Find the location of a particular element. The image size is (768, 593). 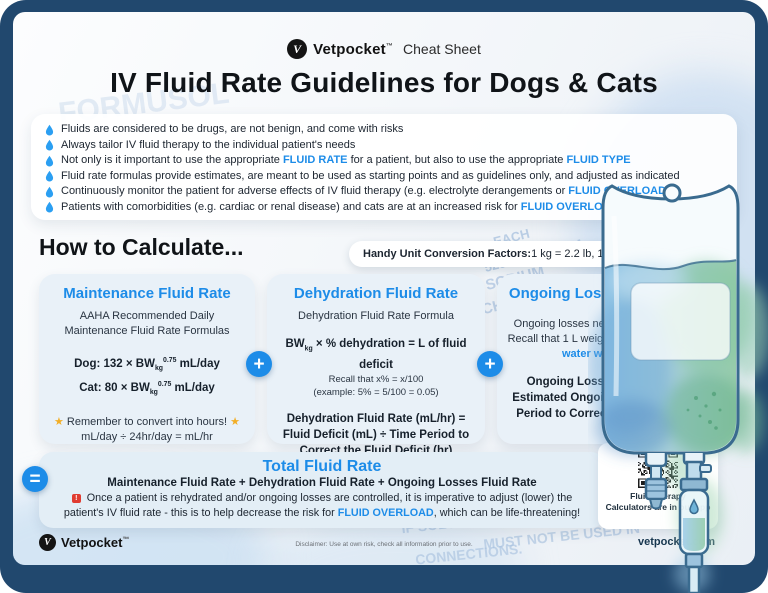

hour-conversion-line: mL/day ÷ 24hr/day = mL/hr is located at coordinates (147, 437).